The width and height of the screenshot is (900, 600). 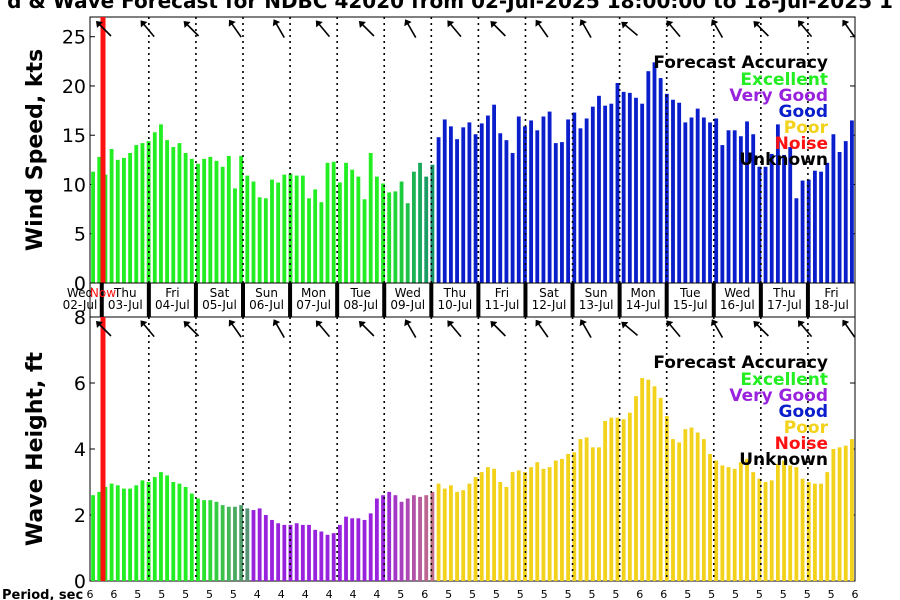 I want to click on date-label: 10-Jul, so click(x=454, y=305).